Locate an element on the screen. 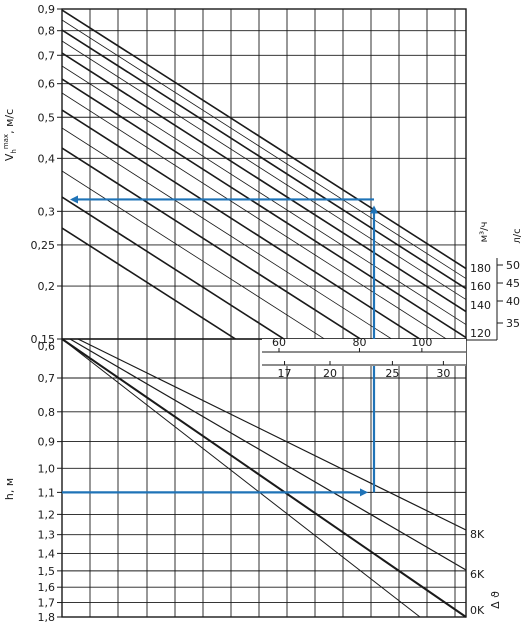 The image size is (527, 623). top-right-unit-label-m3h: м³/ч is located at coordinates (484, 232).